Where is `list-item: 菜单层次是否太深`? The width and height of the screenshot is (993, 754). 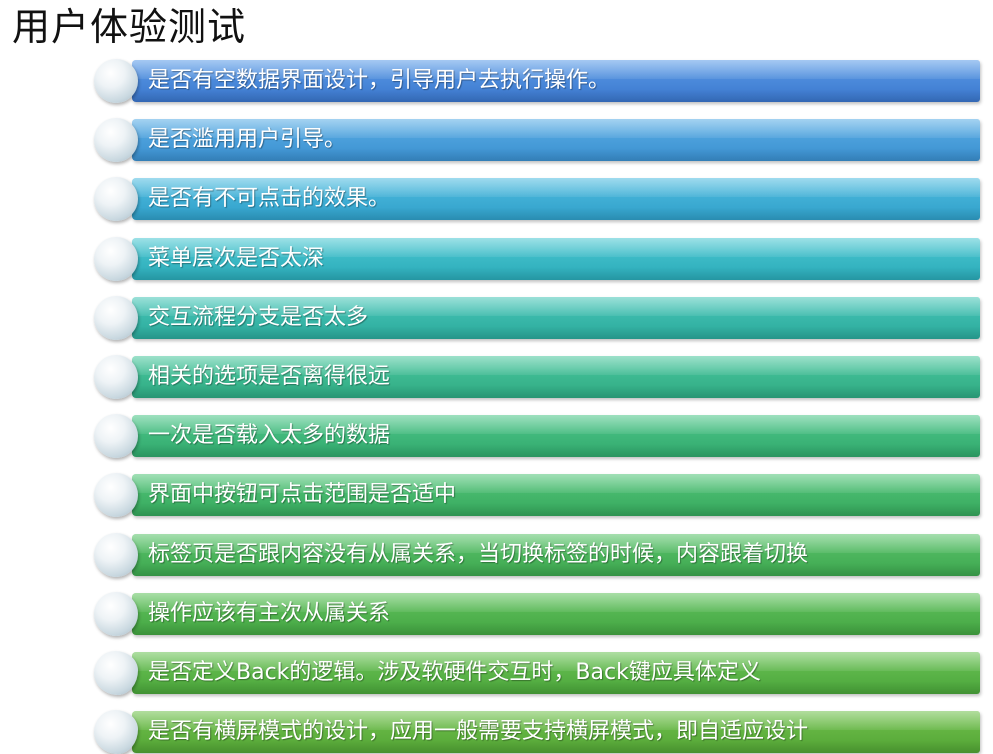 list-item: 菜单层次是否太深 is located at coordinates (539, 260).